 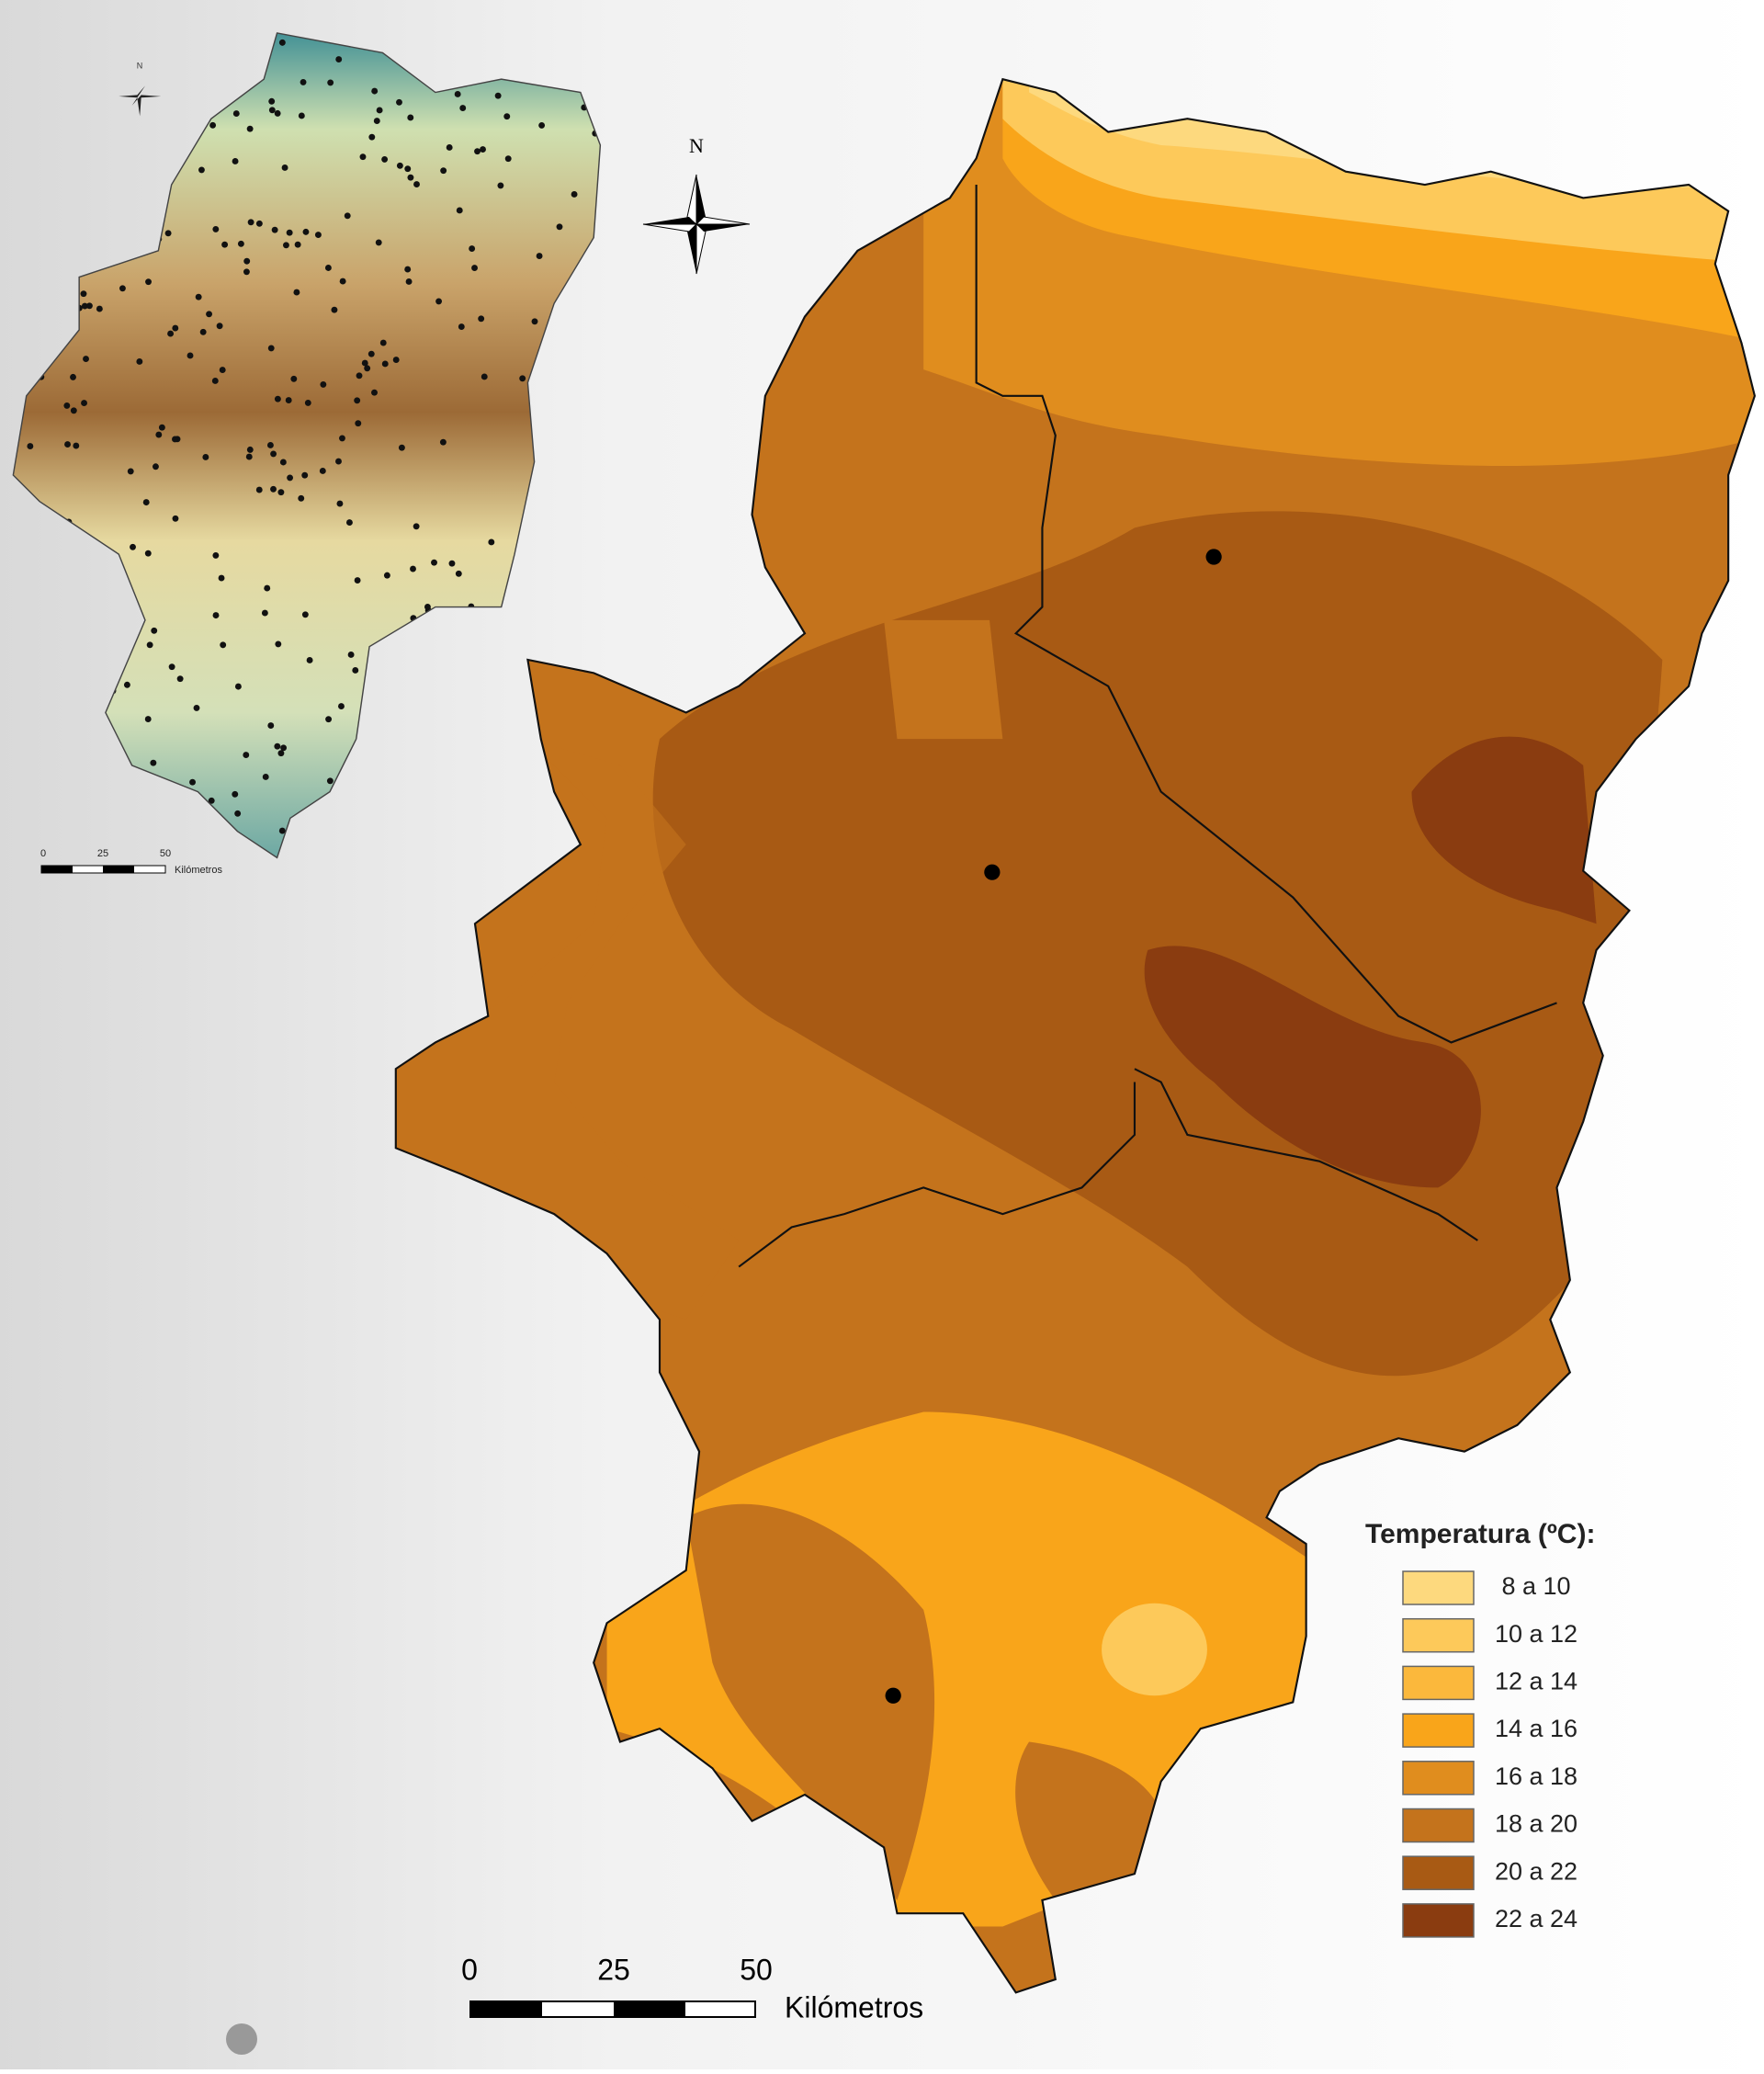 What do you see at coordinates (1535, 1586) in the screenshot?
I see `legend-label: 8 a 10` at bounding box center [1535, 1586].